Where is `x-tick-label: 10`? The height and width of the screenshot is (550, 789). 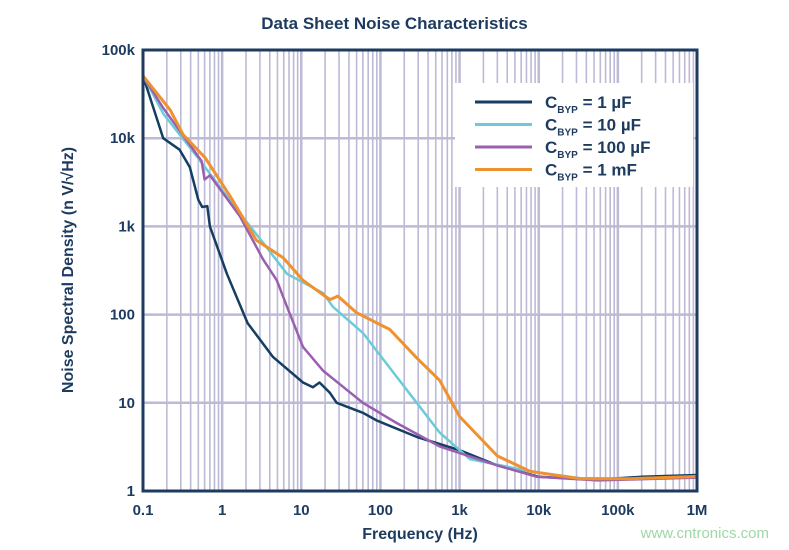
x-tick-label: 10 is located at coordinates (301, 510).